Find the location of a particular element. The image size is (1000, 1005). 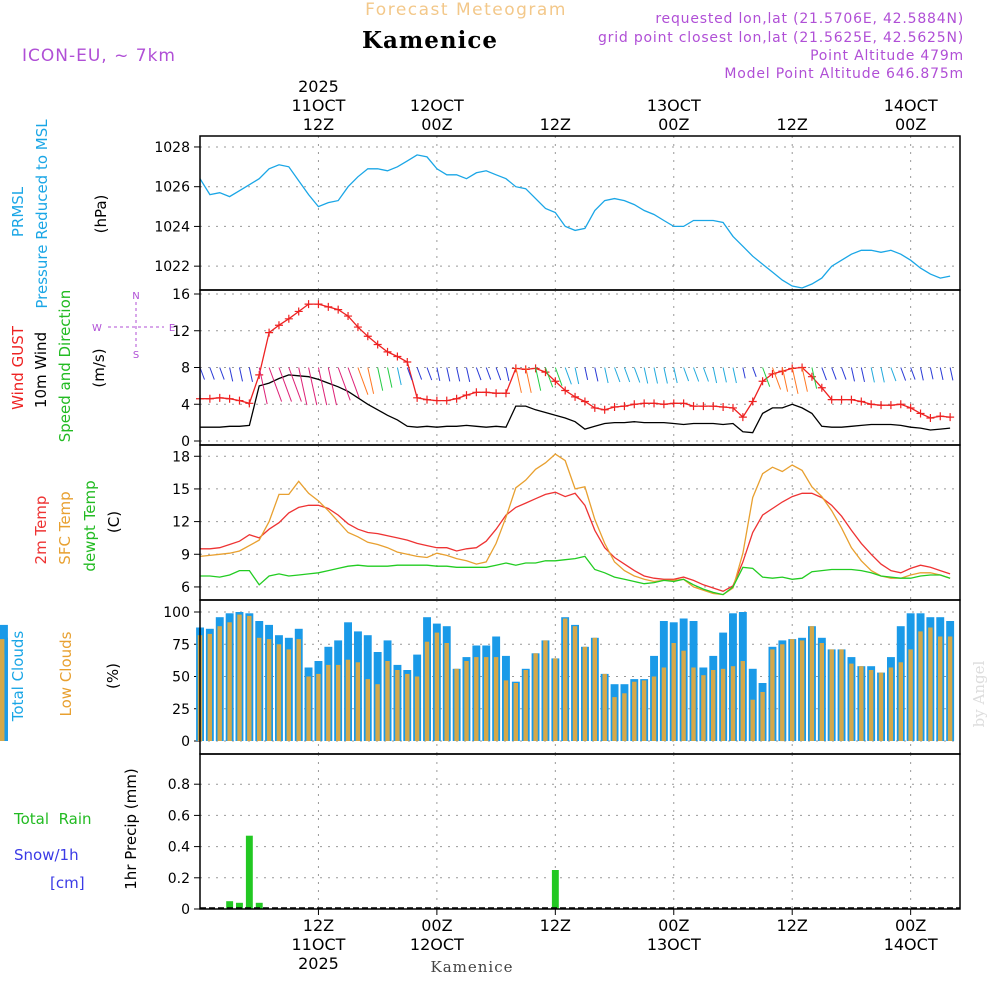

pressure-label-1: PRMSL is located at coordinates (18, 211).